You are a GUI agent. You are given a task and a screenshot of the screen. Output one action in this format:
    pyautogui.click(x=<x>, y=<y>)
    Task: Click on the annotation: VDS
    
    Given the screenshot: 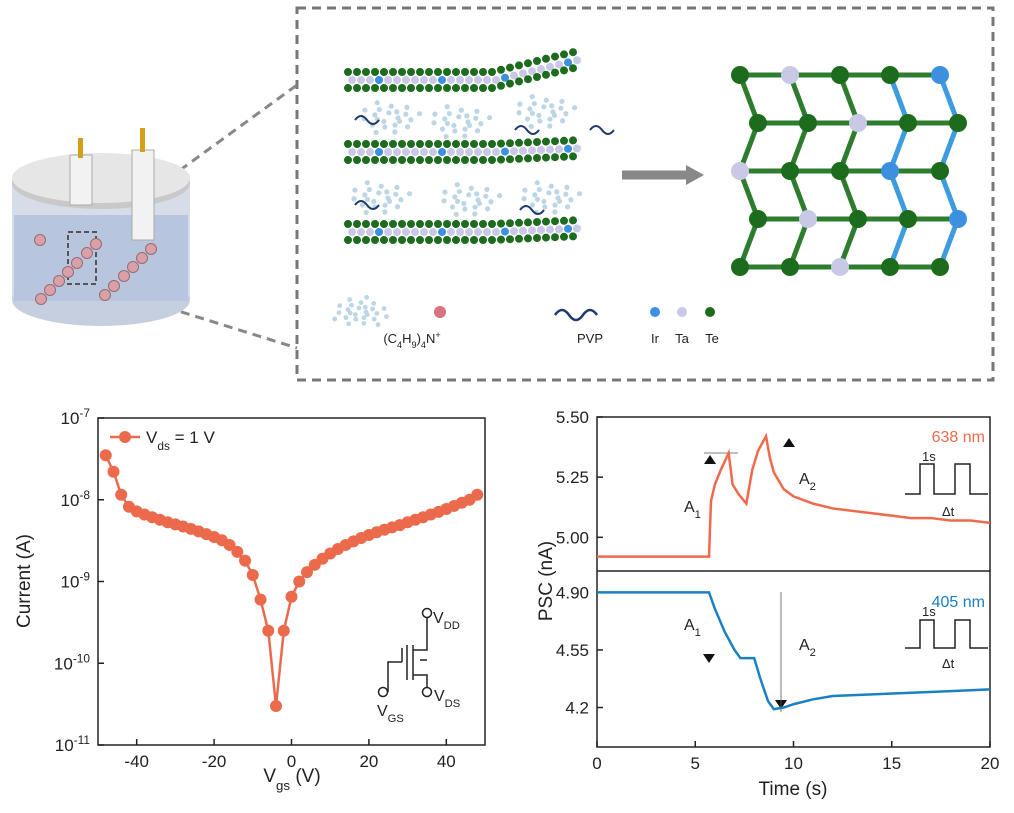 What is the action you would take?
    pyautogui.click(x=447, y=699)
    